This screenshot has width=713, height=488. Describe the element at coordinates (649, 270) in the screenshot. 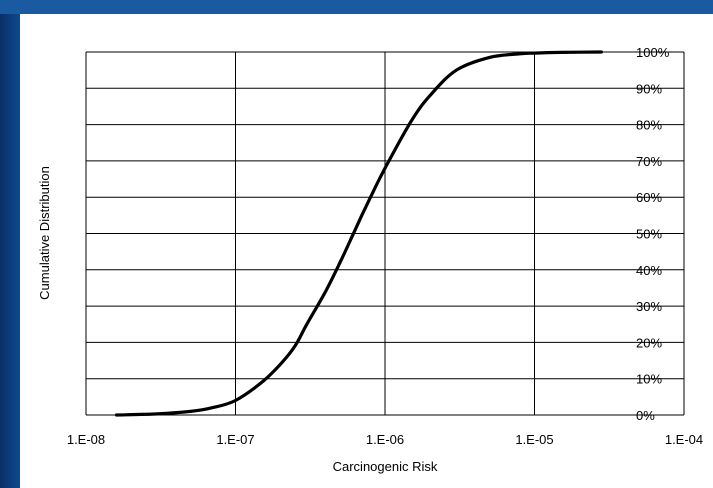

I see `y-tick-label-4: 40%` at that location.